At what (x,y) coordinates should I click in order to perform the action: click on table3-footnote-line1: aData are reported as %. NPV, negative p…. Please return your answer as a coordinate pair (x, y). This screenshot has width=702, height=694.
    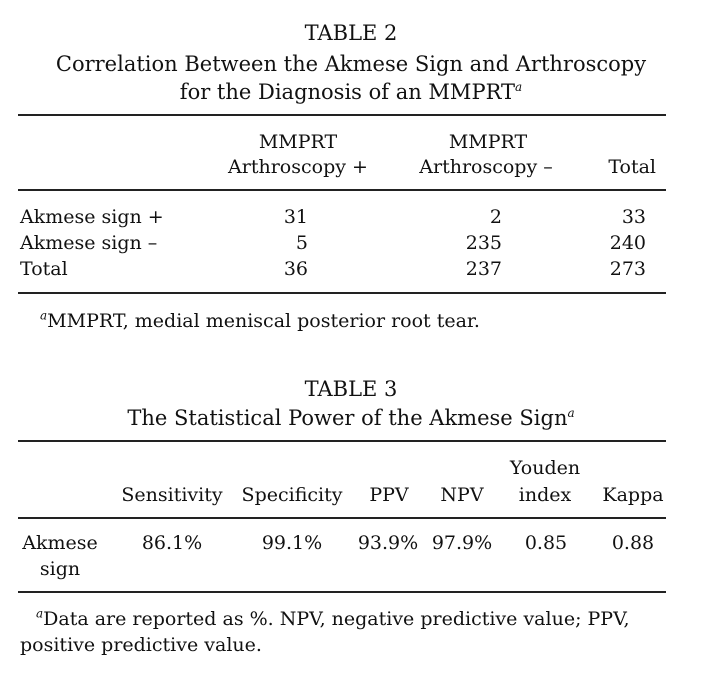
    Looking at the image, I should click on (333, 618).